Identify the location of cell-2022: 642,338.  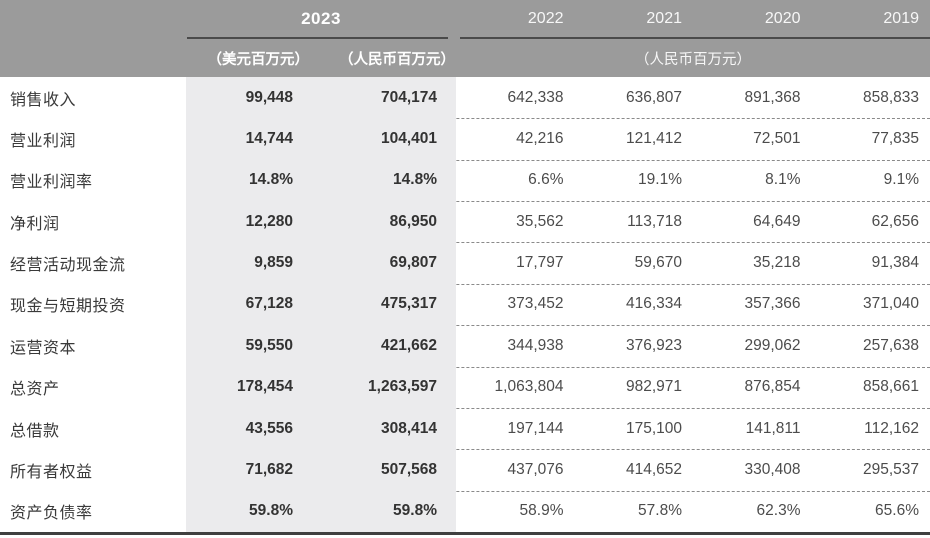
(535, 97).